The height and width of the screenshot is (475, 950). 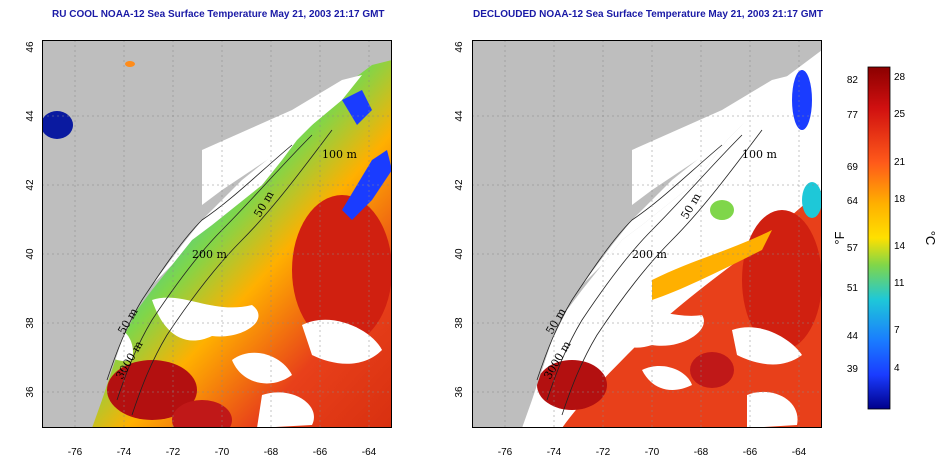 I want to click on colorbar-gradient, so click(x=879, y=238).